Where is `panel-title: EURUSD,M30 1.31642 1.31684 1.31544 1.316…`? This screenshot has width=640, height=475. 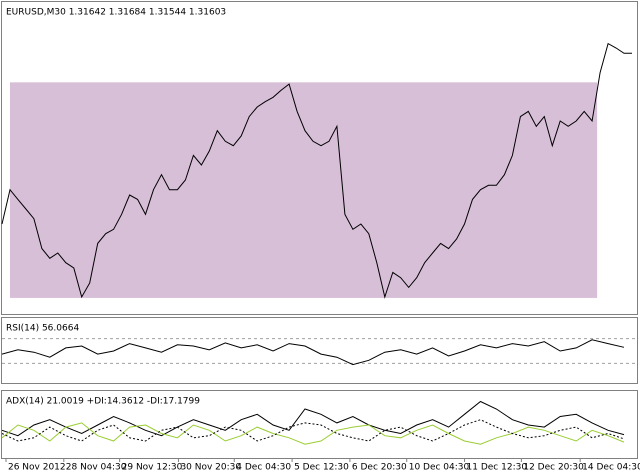
panel-title: EURUSD,M30 1.31642 1.31684 1.31544 1.316… is located at coordinates (116, 13).